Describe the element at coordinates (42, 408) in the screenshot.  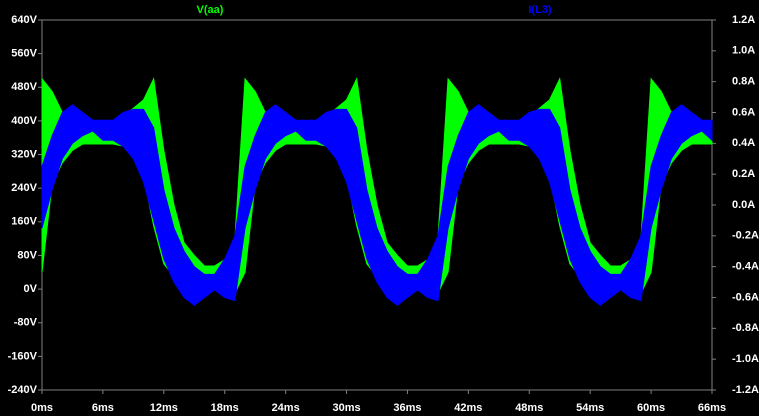
I see `x-tick-label: 0ms` at that location.